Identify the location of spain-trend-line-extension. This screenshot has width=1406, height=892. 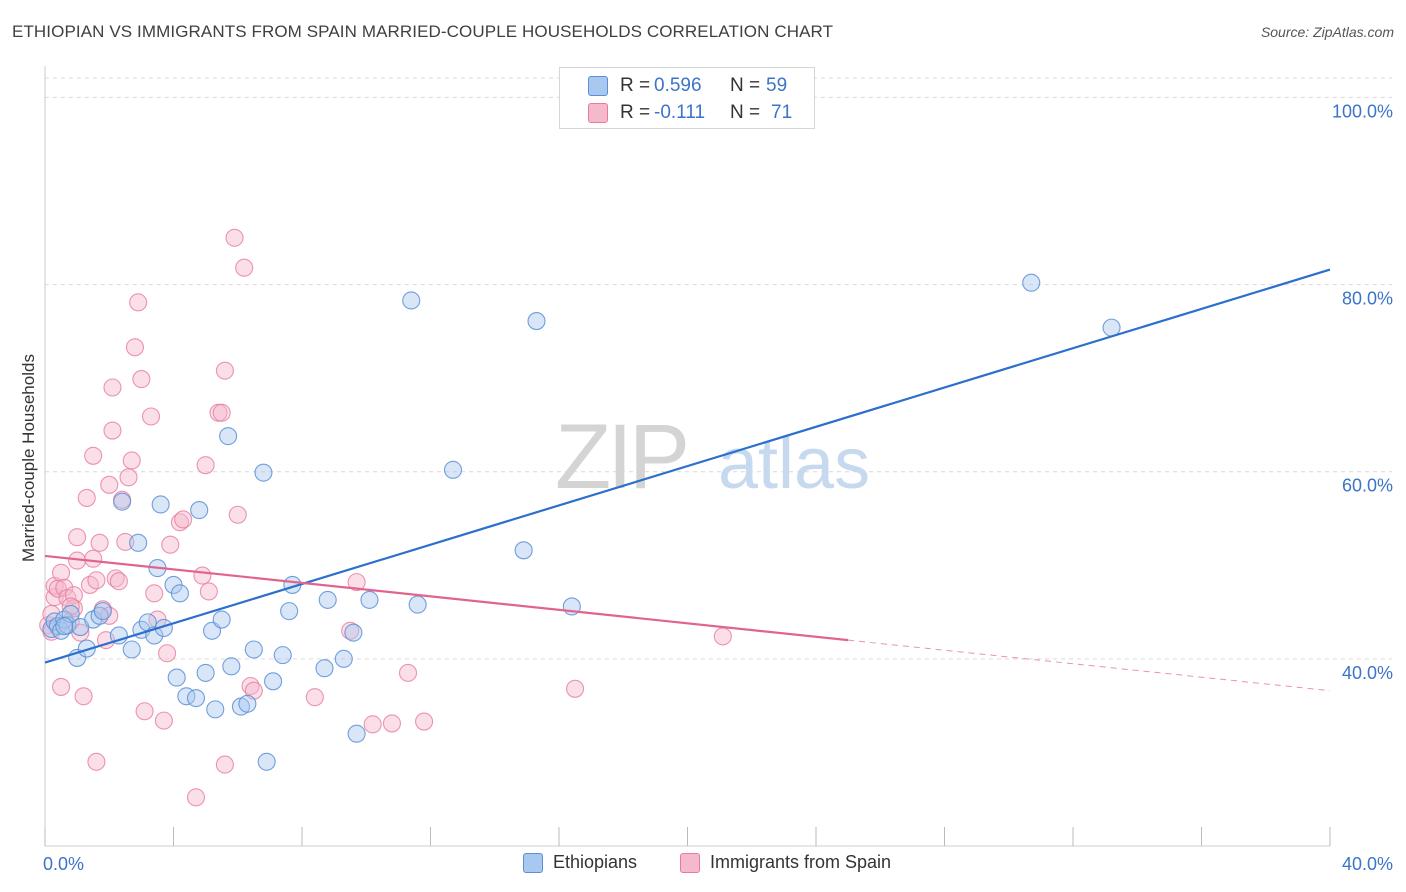
(1089, 665).